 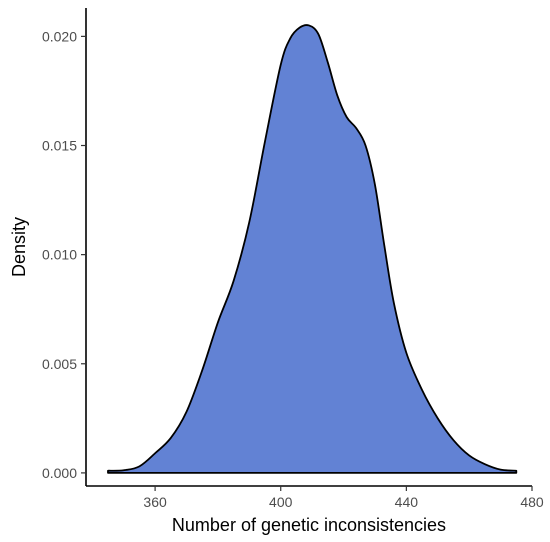 What do you see at coordinates (281, 502) in the screenshot?
I see `x-tick-label: 400` at bounding box center [281, 502].